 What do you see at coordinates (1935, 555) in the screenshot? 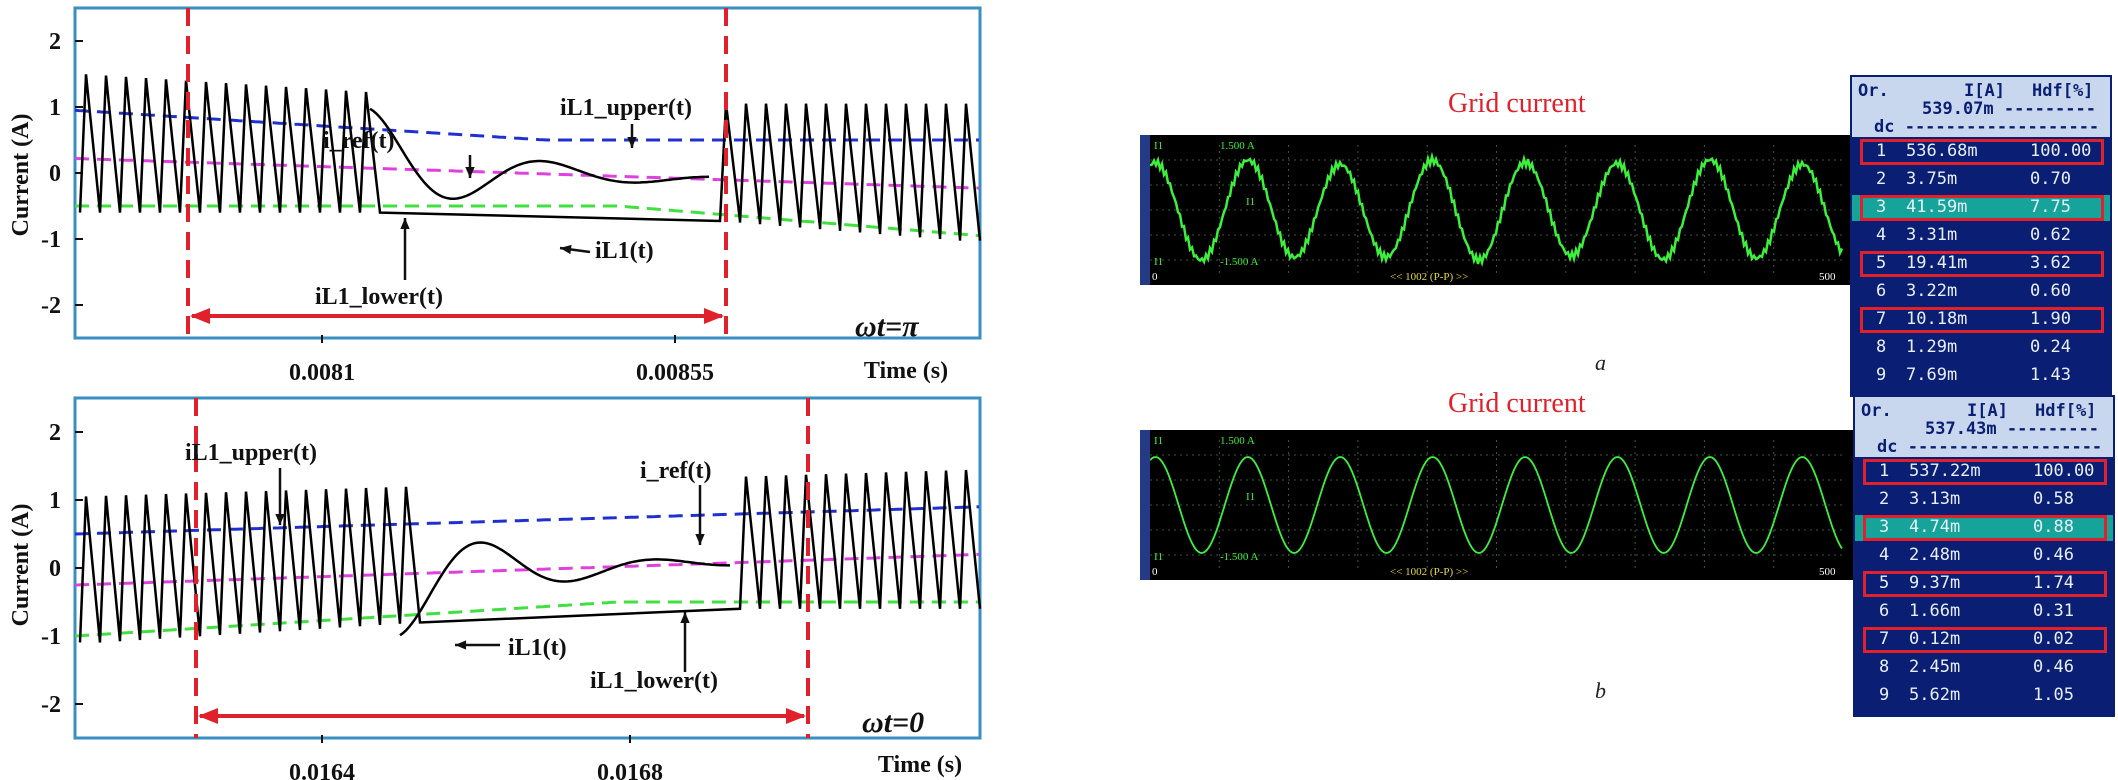
I see `harmonic-current: 2.48m` at bounding box center [1935, 555].